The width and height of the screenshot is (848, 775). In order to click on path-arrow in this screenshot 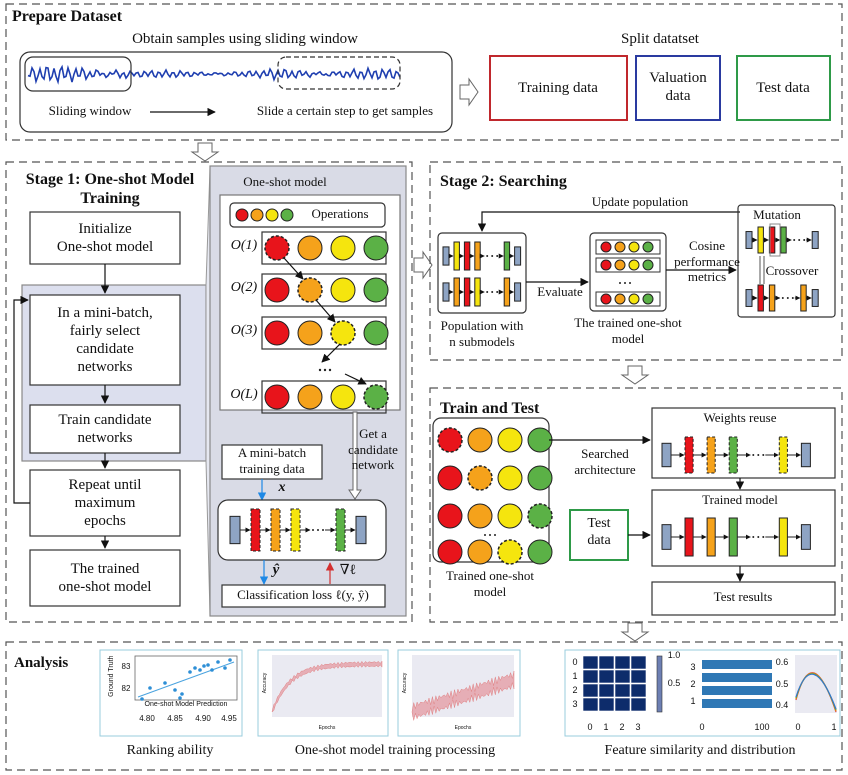, I will do `click(293, 268)`.